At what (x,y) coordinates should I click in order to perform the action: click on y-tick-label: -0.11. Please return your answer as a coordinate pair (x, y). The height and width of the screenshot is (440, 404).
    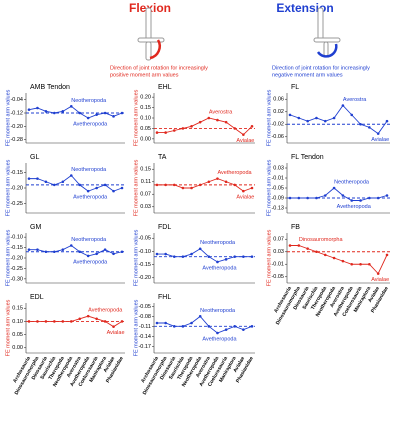
    Looking at the image, I should click on (145, 327).